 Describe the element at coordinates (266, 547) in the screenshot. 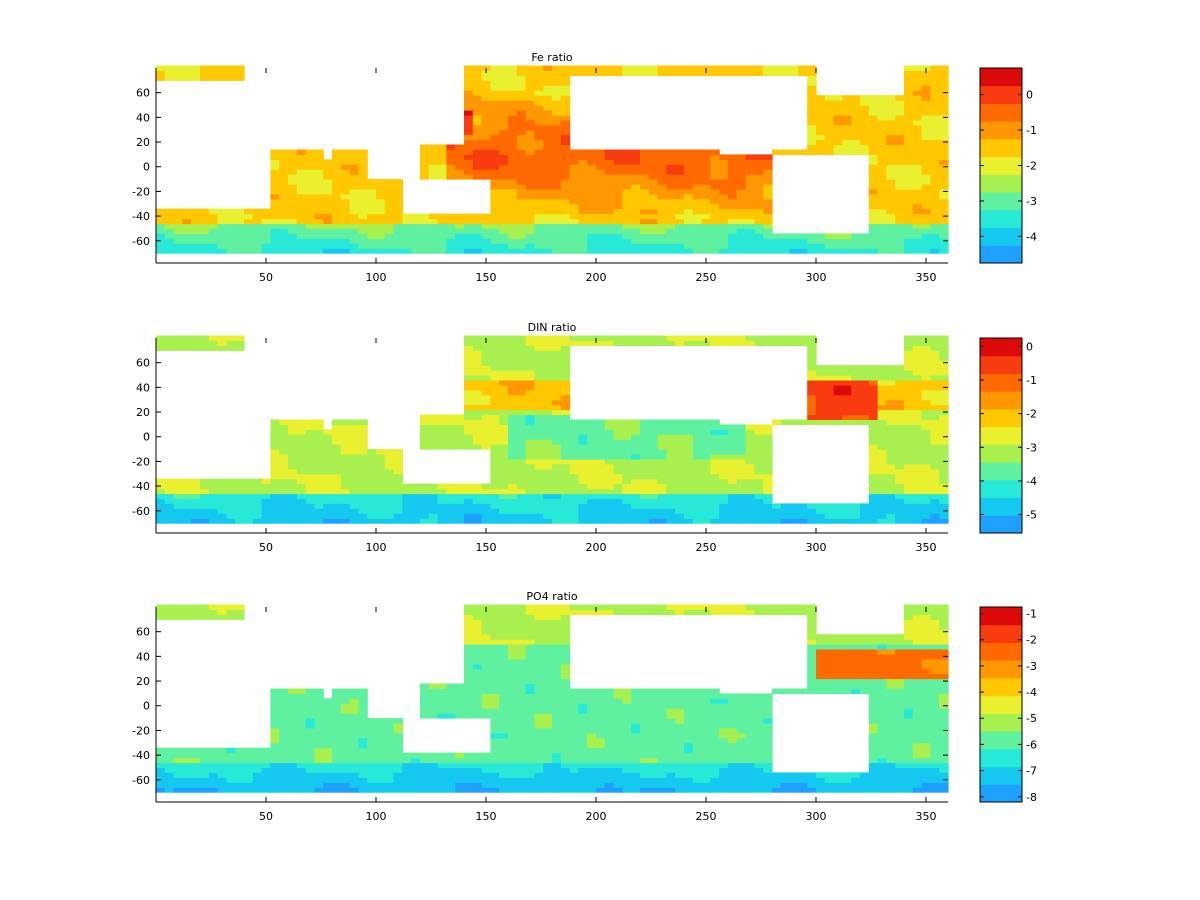

I see `x-tick-label: 50` at that location.